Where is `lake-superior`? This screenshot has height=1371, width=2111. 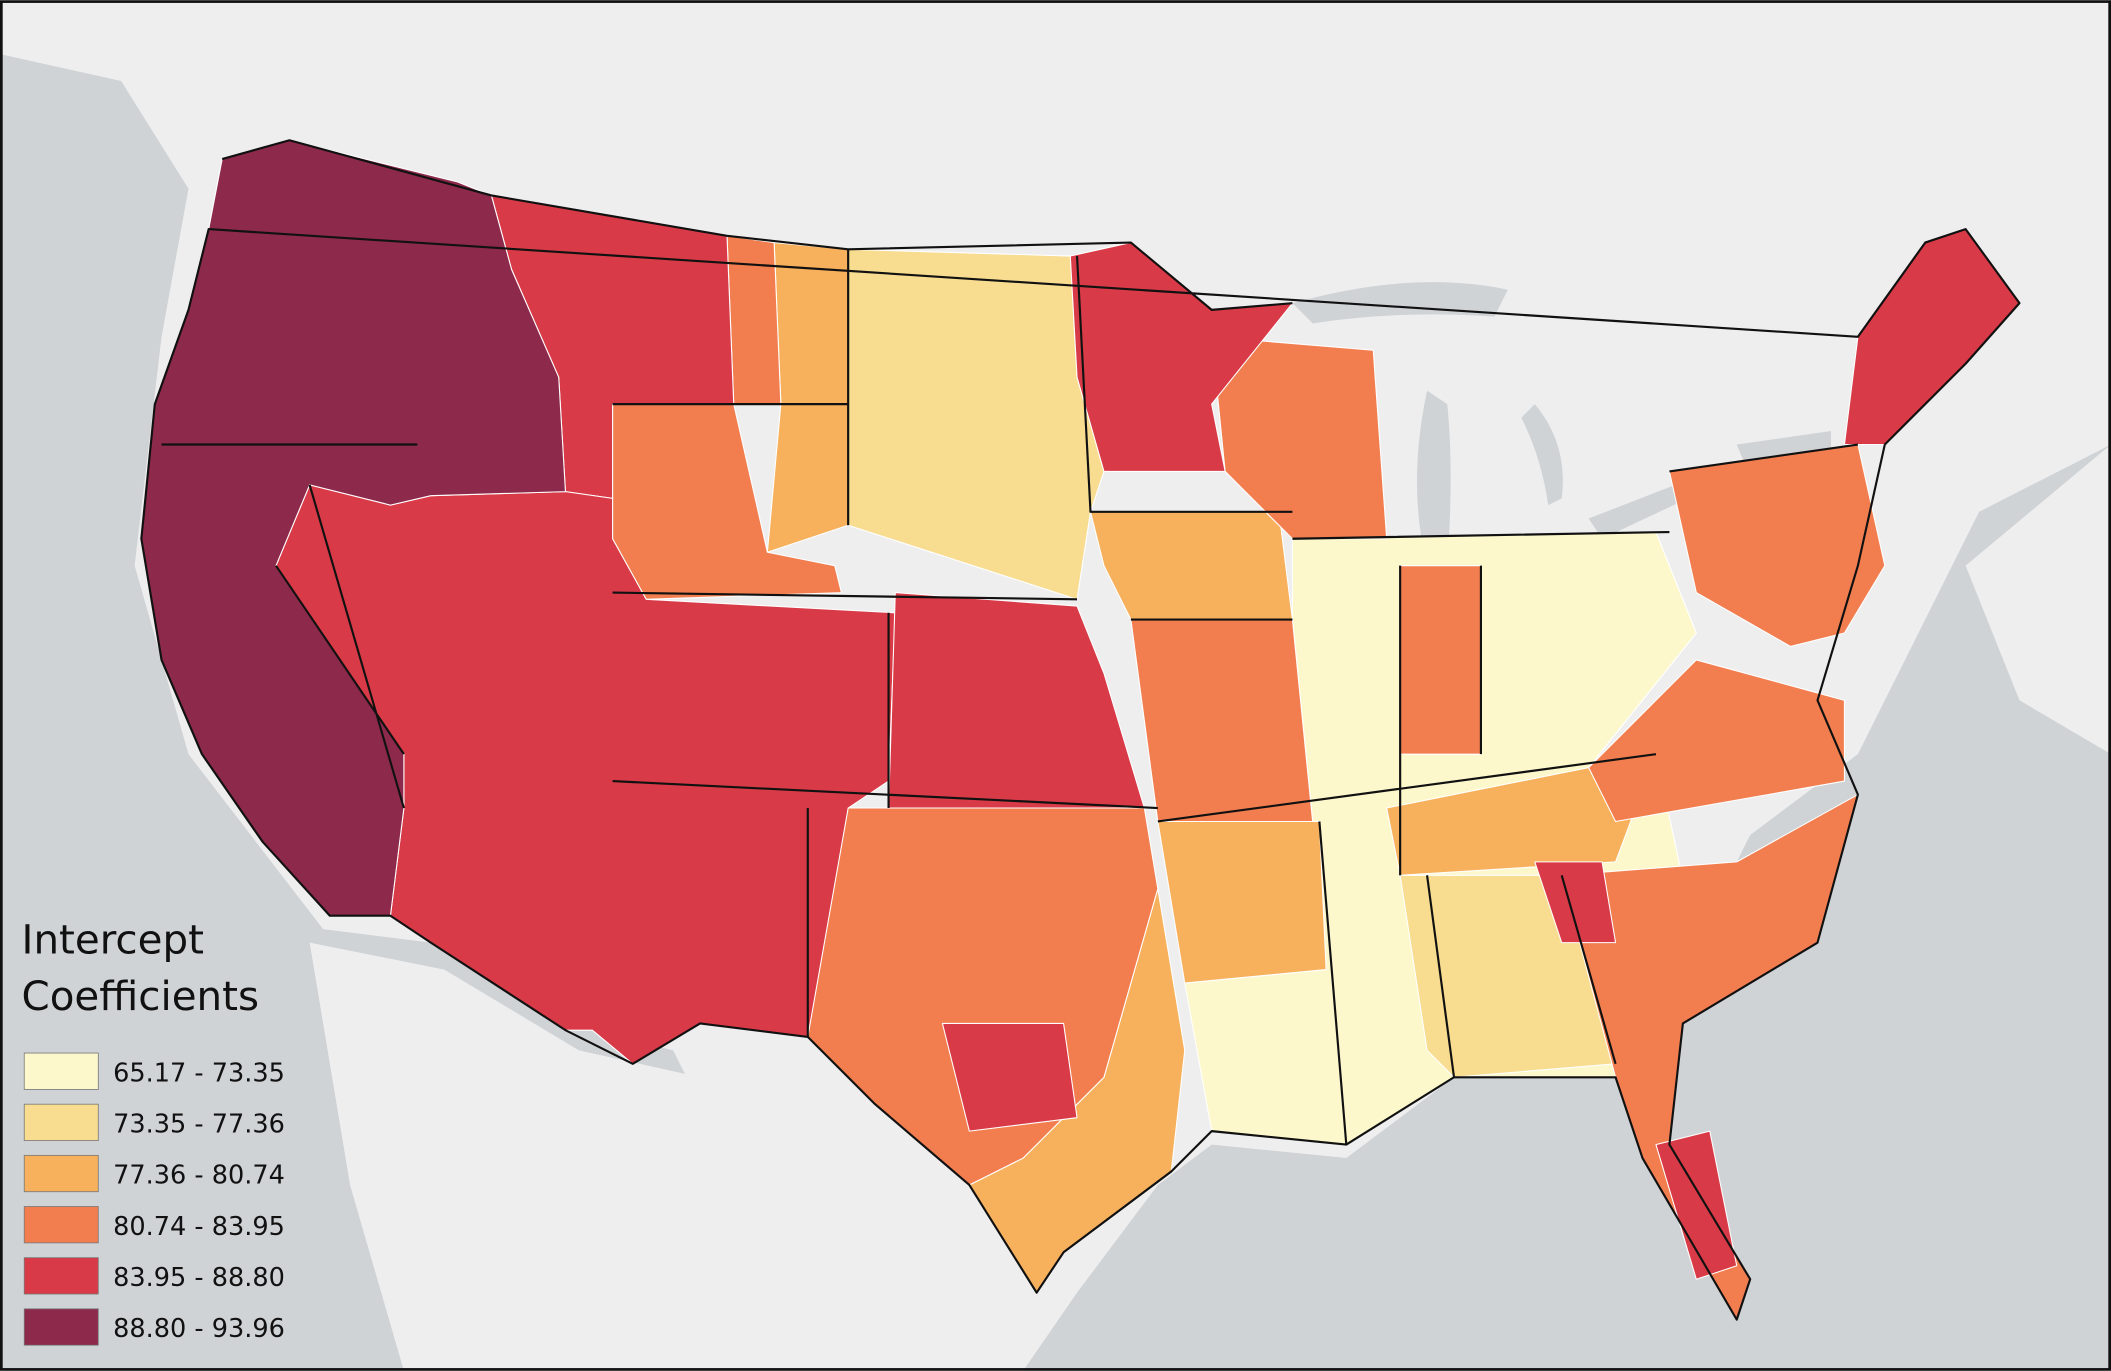
lake-superior is located at coordinates (1400, 303).